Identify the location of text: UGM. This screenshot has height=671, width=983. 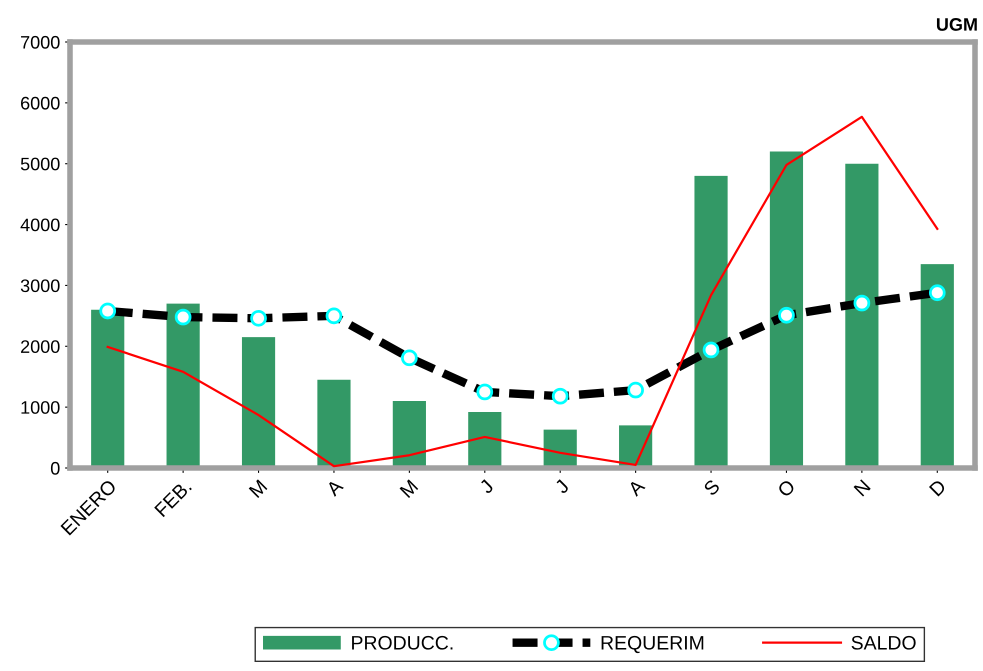
(956, 24).